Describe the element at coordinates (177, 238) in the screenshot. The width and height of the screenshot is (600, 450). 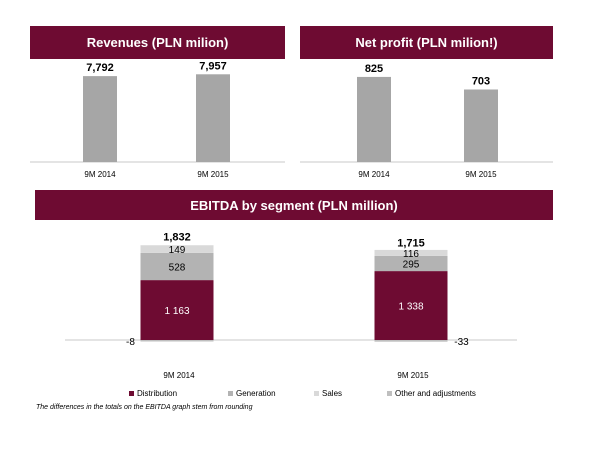
I see `ebitda-total-label-0: 1,832` at that location.